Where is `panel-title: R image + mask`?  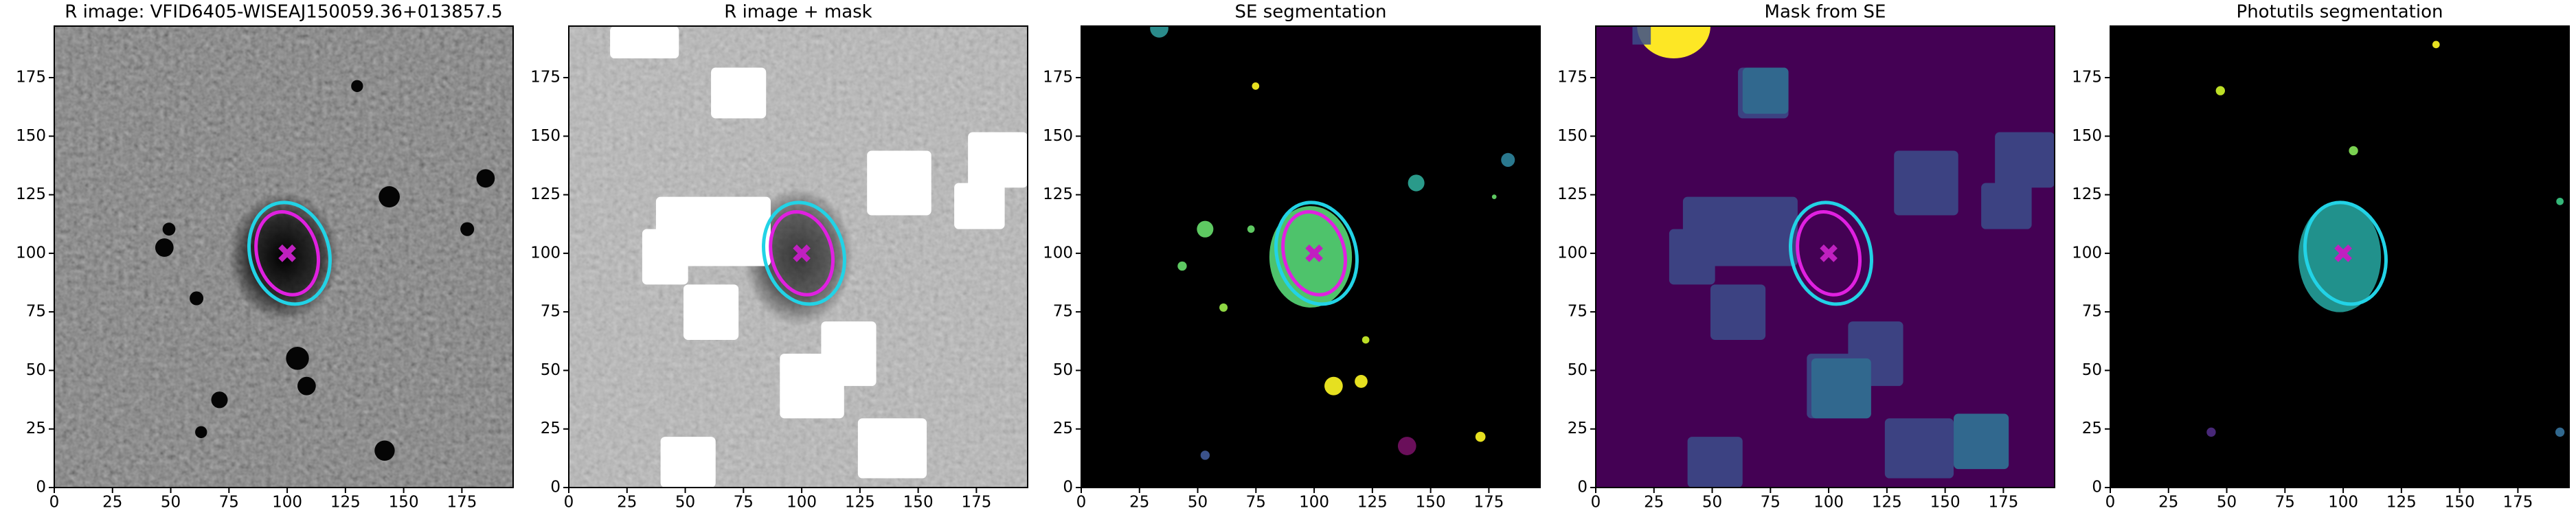 panel-title: R image + mask is located at coordinates (798, 12).